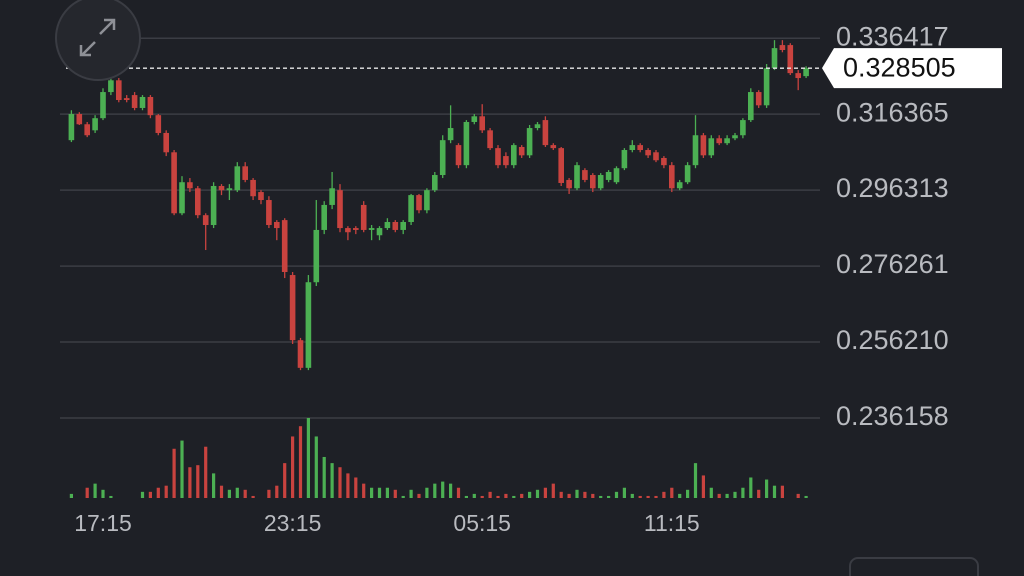 This screenshot has width=1024, height=576. I want to click on x-tick-label: 11:15, so click(672, 523).